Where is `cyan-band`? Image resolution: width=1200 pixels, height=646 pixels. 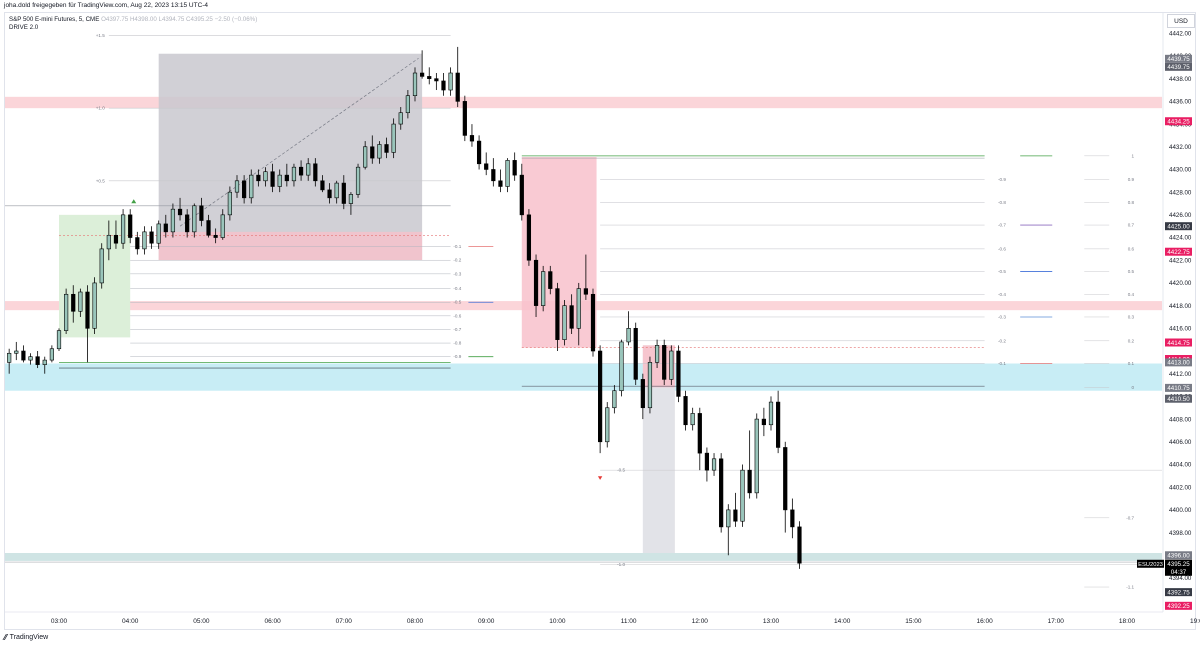 cyan-band is located at coordinates (583, 377).